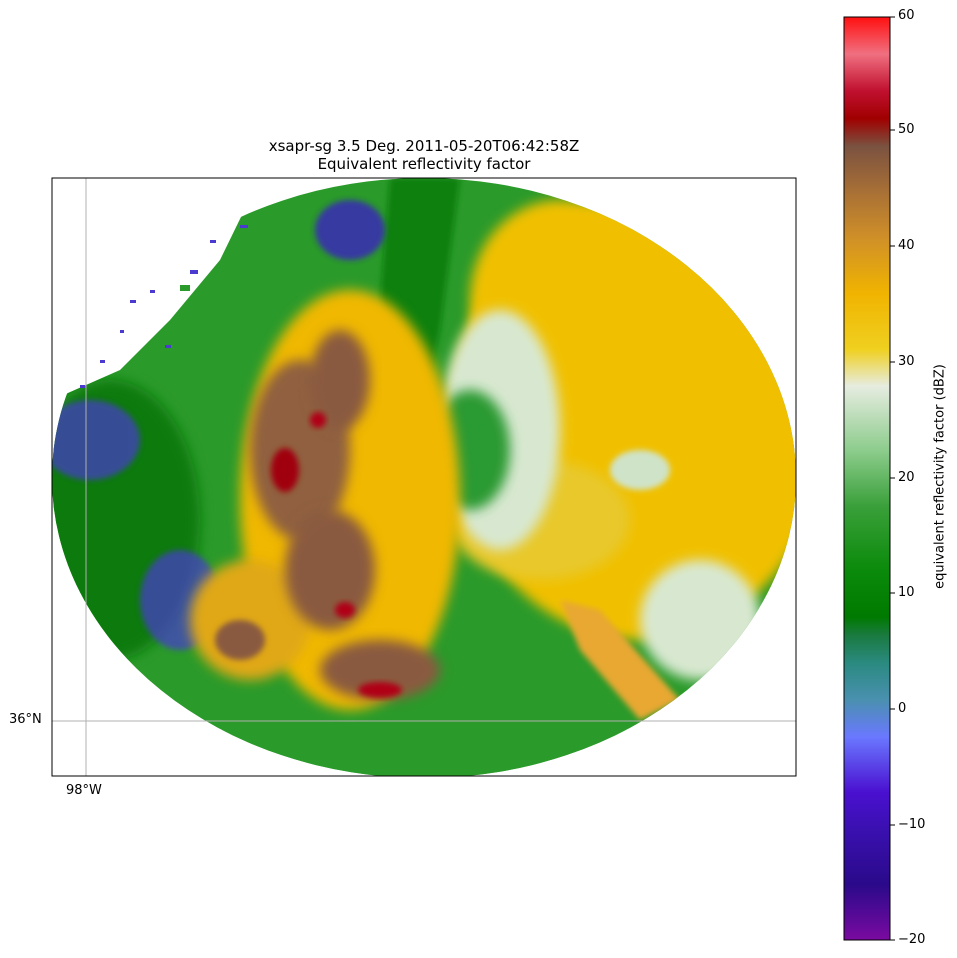 This screenshot has width=957, height=958. What do you see at coordinates (424, 164) in the screenshot?
I see `title-line-2: Equivalent reflectivity factor` at bounding box center [424, 164].